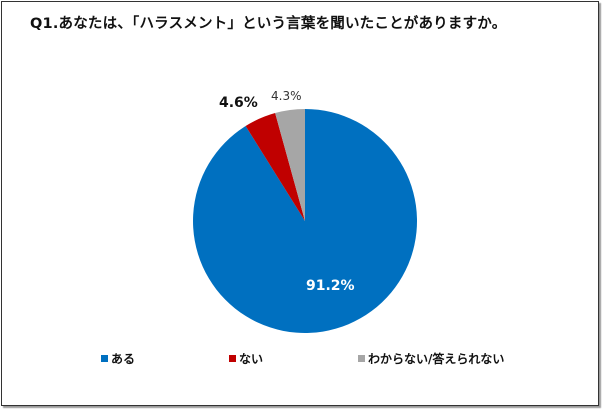 The height and width of the screenshot is (409, 602). I want to click on legend-label: わからない/答えられない, so click(436, 359).